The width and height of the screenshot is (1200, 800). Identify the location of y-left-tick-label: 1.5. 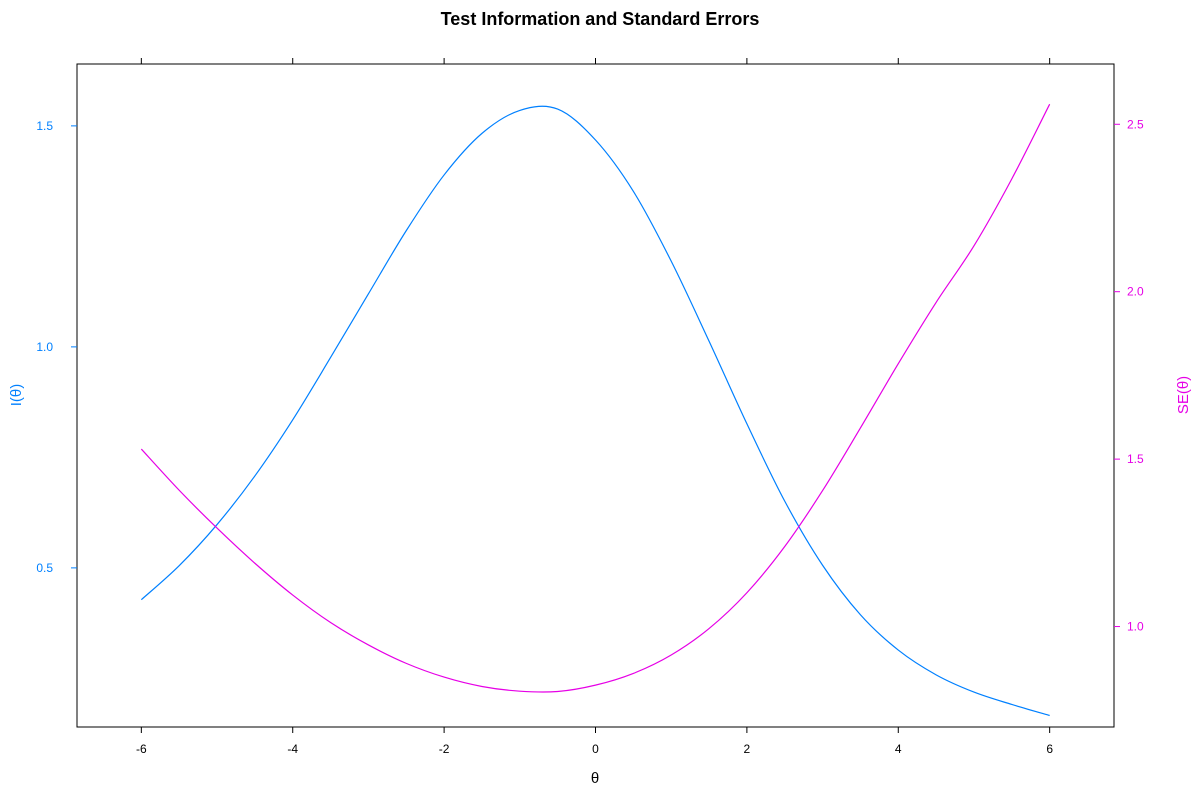
(44, 126).